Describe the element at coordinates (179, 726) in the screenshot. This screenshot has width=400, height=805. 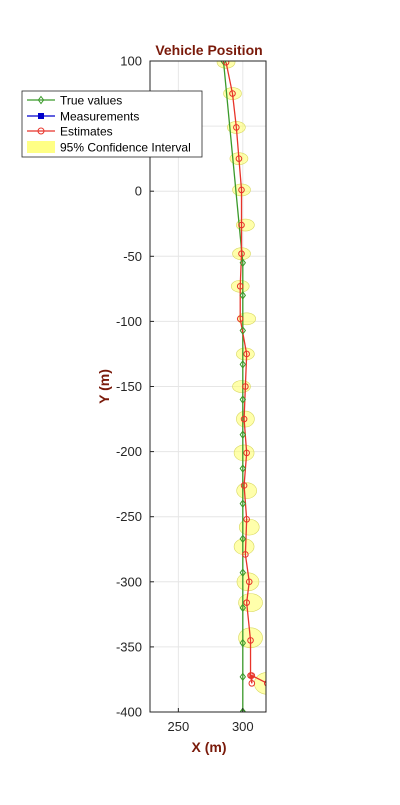
I see `x-tick-label: 250` at that location.